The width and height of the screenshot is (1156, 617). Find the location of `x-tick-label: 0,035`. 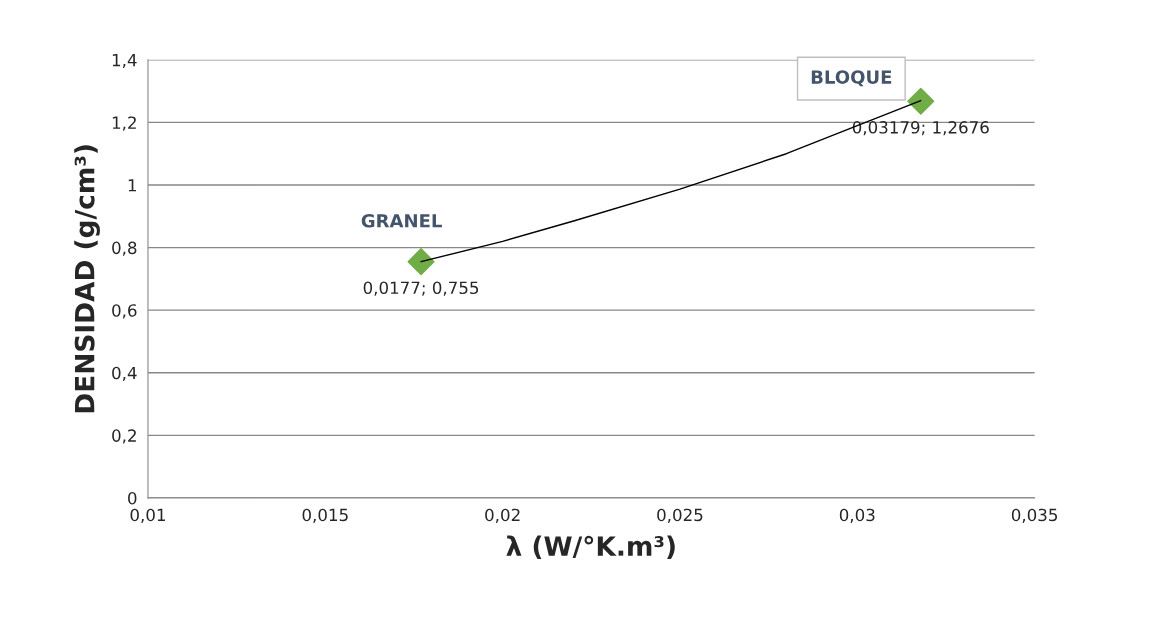

x-tick-label: 0,035 is located at coordinates (1034, 515).